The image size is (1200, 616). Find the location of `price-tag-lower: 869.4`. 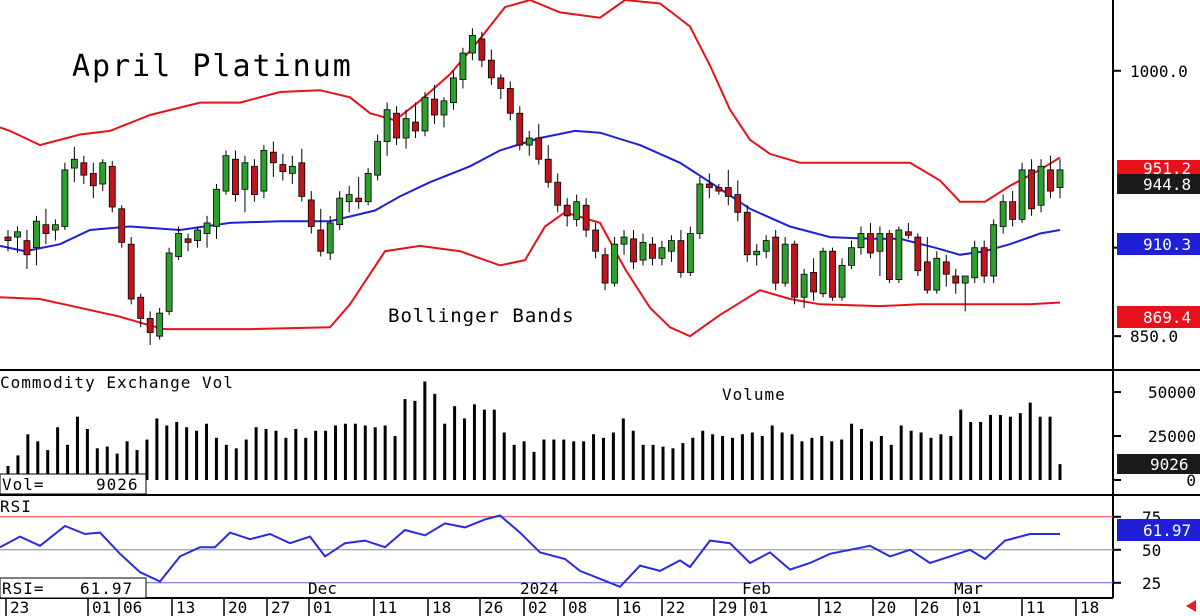

price-tag-lower: 869.4 is located at coordinates (1158, 317).